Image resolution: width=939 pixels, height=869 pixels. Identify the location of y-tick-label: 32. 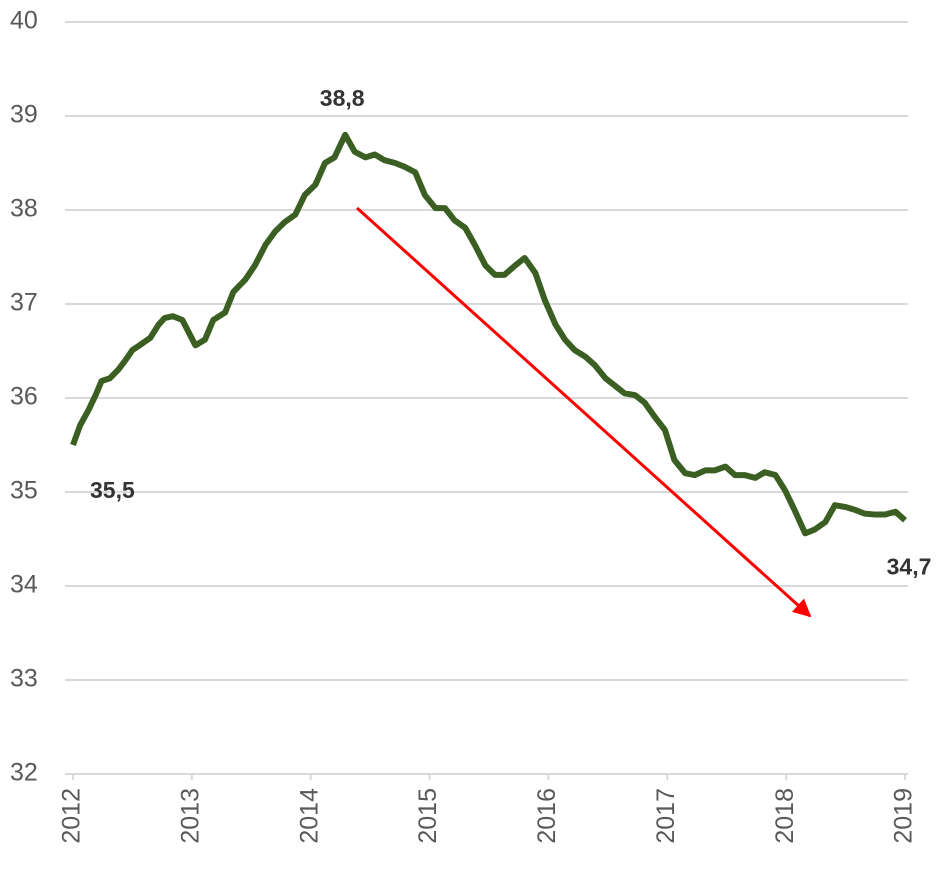
(24, 773).